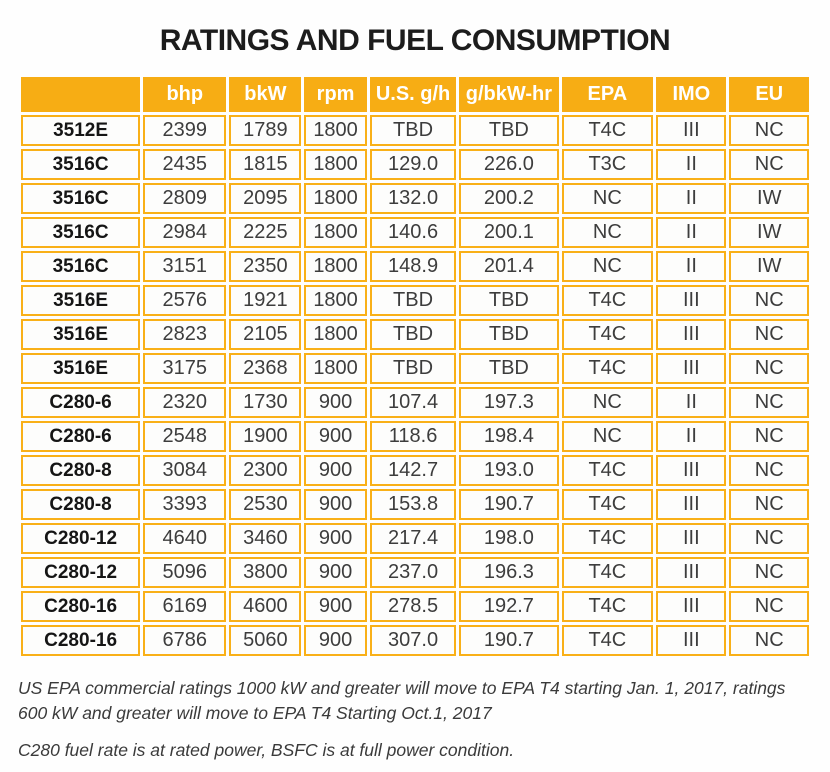 This screenshot has width=830, height=772. Describe the element at coordinates (509, 232) in the screenshot. I see `value-cell: 200.1` at that location.